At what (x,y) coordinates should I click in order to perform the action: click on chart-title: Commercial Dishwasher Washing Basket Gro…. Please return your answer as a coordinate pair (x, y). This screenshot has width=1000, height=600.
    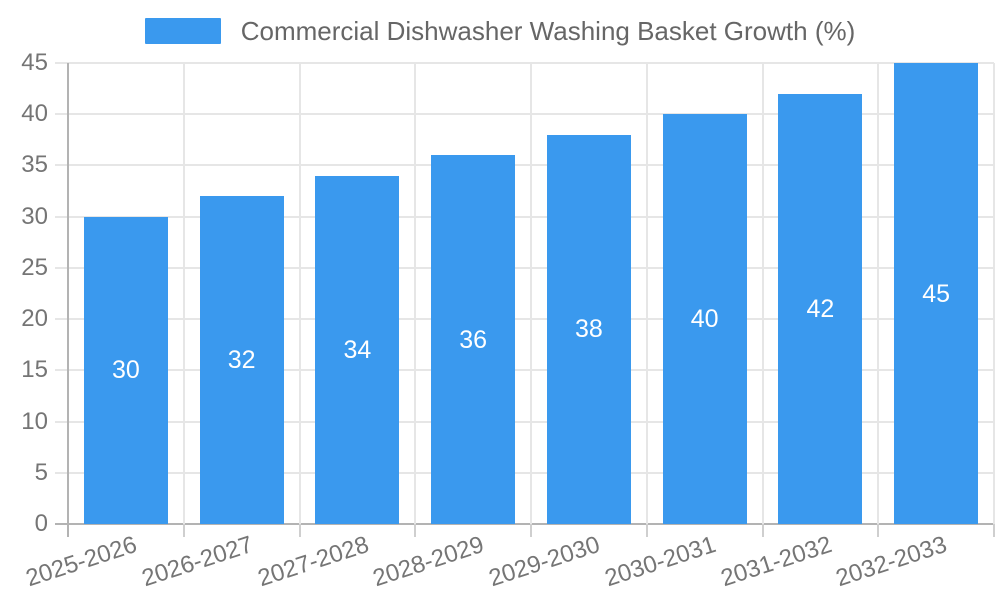
    Looking at the image, I should click on (548, 31).